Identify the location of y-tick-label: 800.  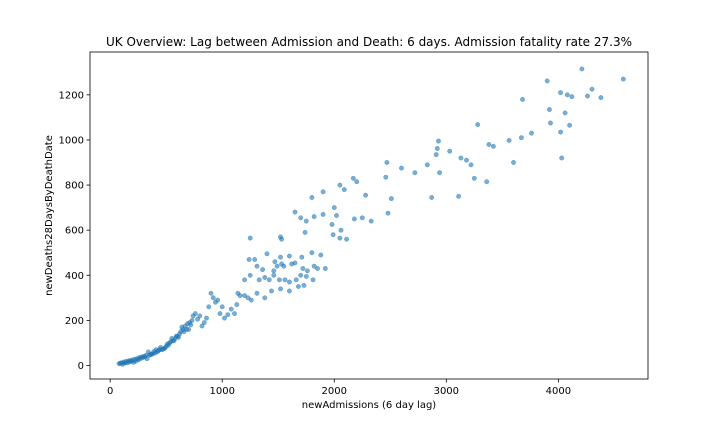
(74, 186).